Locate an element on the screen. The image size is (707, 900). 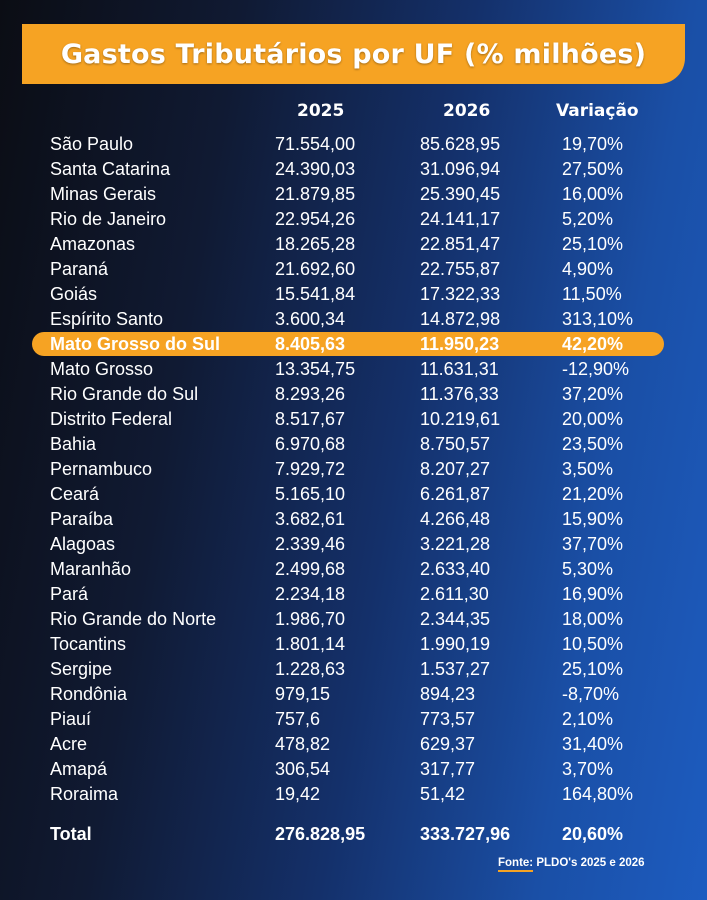
value-2025-cell: 7.929,72 is located at coordinates (310, 469).